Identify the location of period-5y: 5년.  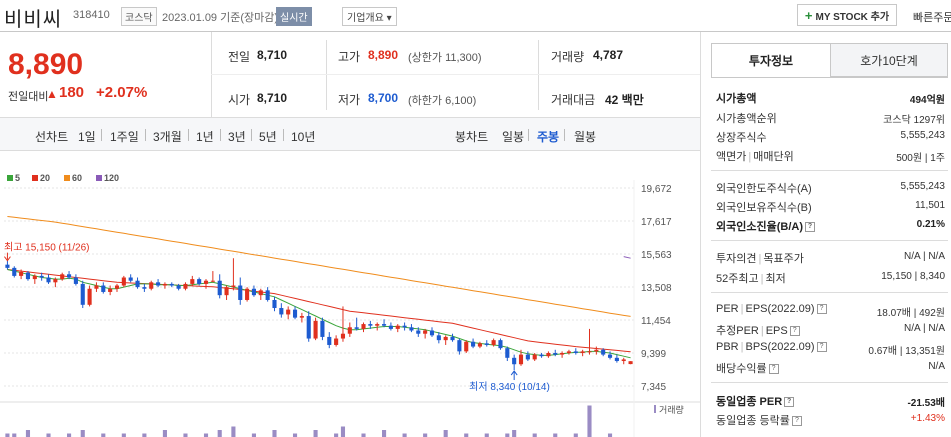
(268, 137).